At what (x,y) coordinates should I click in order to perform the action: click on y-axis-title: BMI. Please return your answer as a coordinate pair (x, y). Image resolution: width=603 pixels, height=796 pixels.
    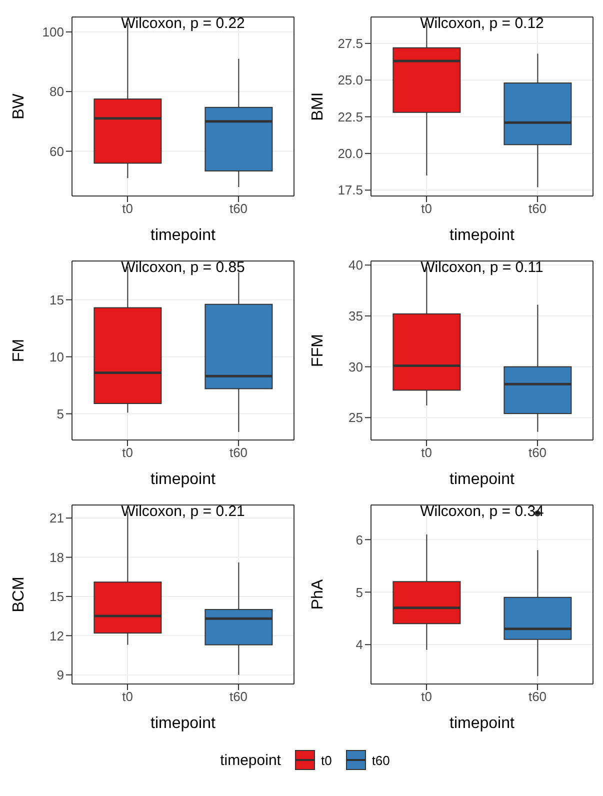
    Looking at the image, I should click on (318, 106).